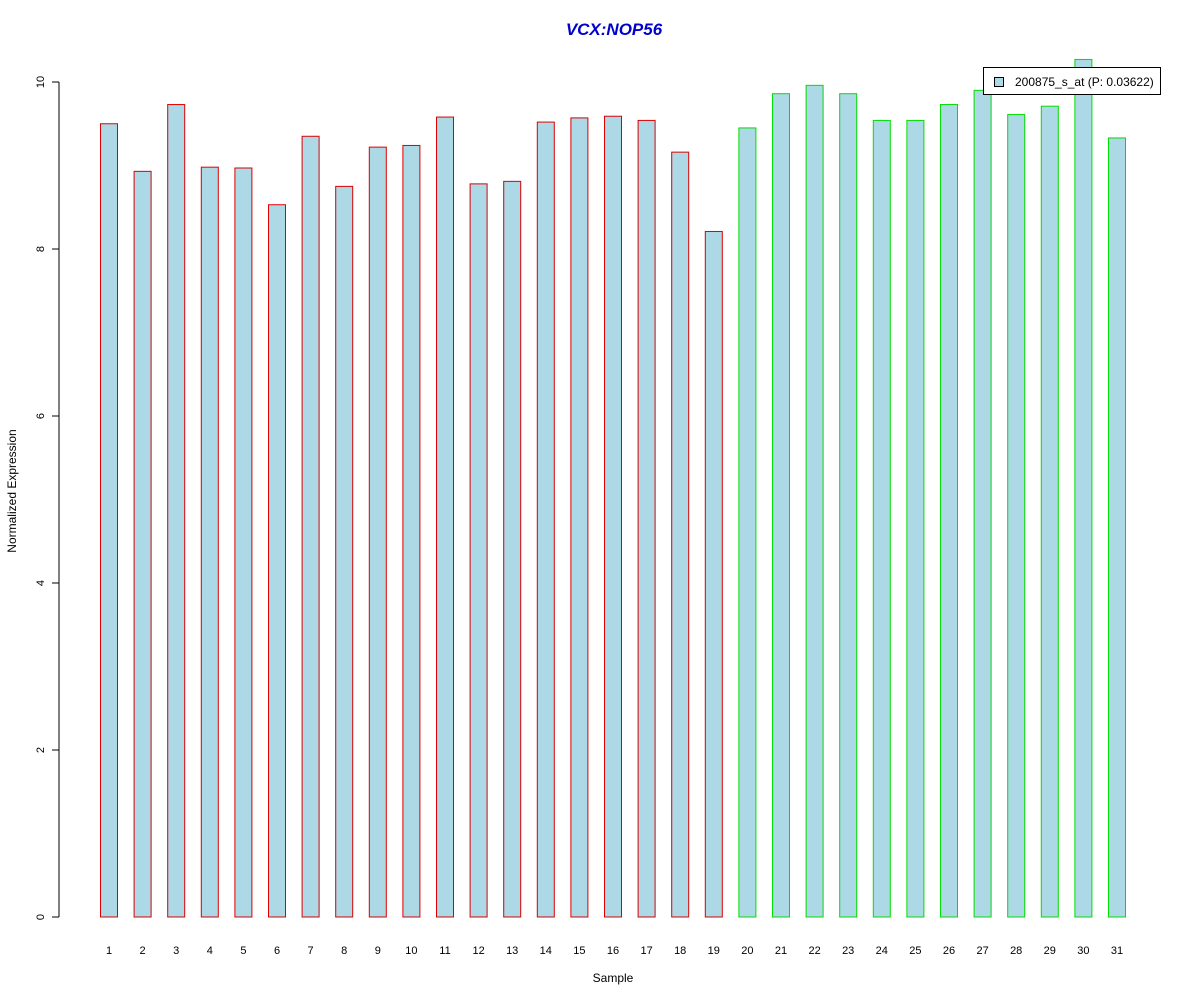 This screenshot has height=1000, width=1200. Describe the element at coordinates (546, 951) in the screenshot. I see `x-tick-label: 14` at that location.